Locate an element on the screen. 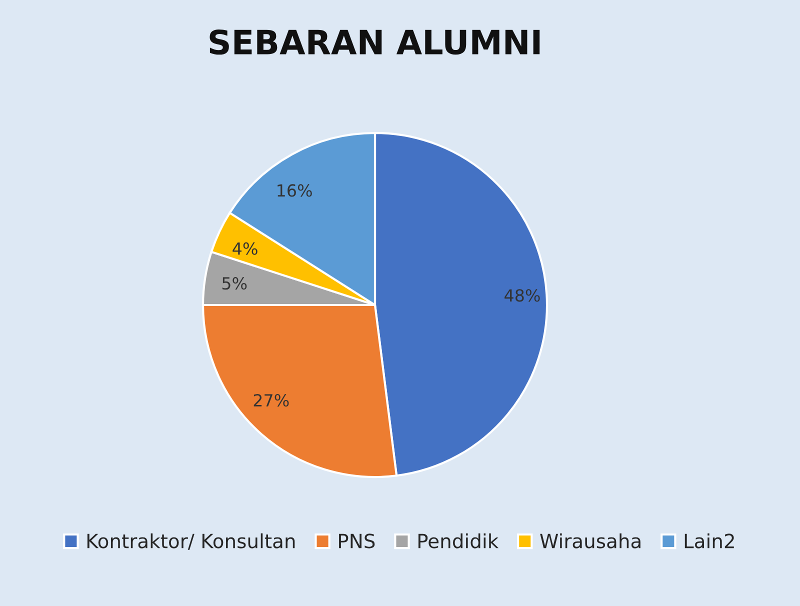 The image size is (800, 606). data-label: 48% is located at coordinates (522, 295).